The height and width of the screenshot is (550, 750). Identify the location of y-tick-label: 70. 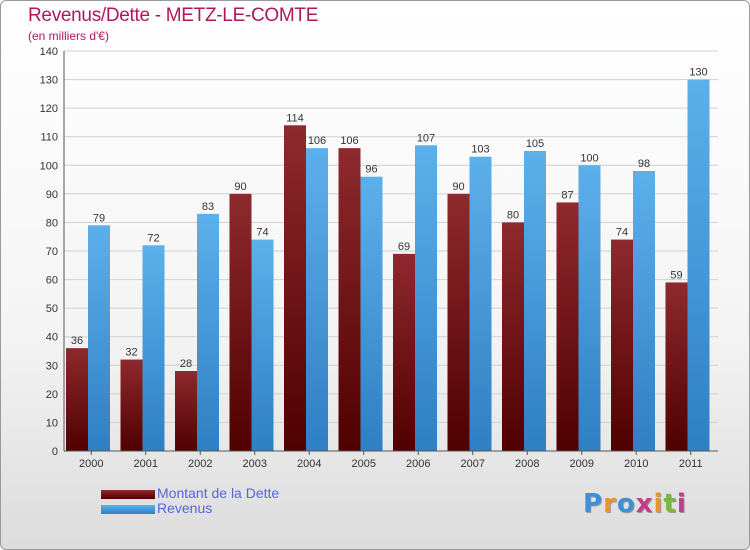
(52, 252).